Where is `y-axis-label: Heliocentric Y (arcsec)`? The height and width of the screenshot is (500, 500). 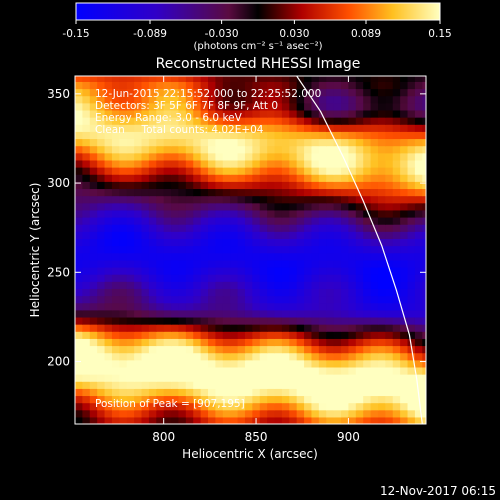 y-axis-label: Heliocentric Y (arcsec) is located at coordinates (35, 250).